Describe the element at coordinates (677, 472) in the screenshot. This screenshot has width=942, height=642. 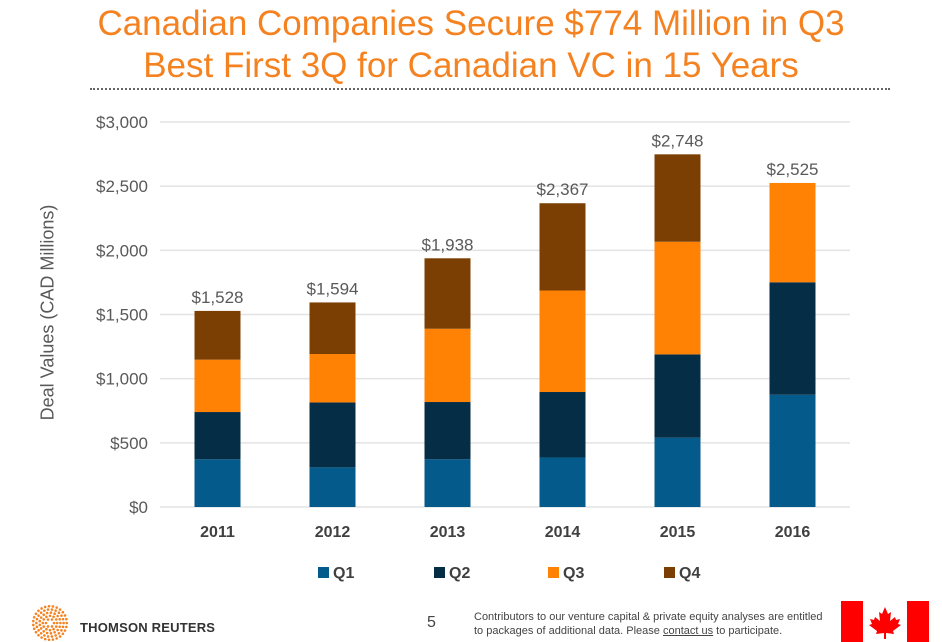
I see `bar-q1-2015` at that location.